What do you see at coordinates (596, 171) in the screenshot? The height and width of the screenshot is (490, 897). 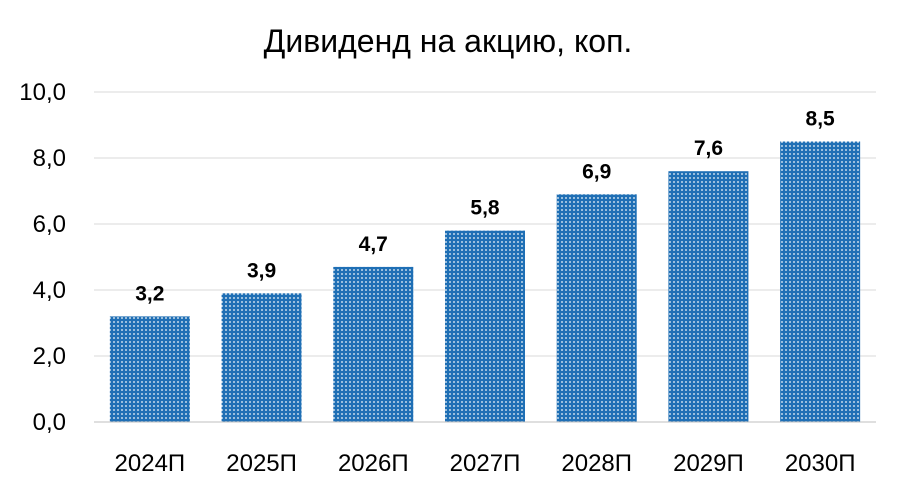 I see `bar-value-label: 6,9` at bounding box center [596, 171].